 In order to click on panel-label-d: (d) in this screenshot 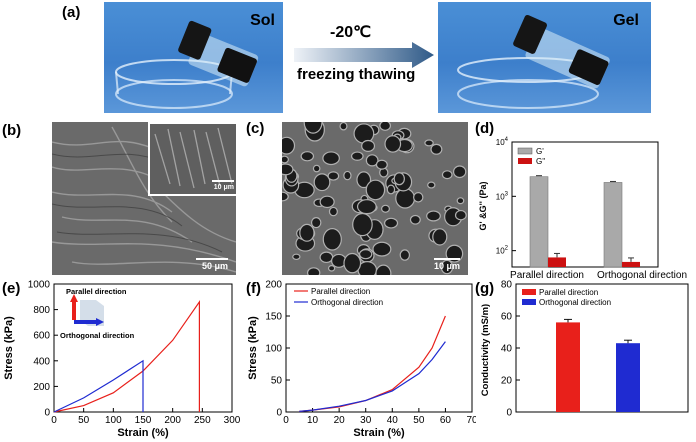, I will do `click(485, 128)`.